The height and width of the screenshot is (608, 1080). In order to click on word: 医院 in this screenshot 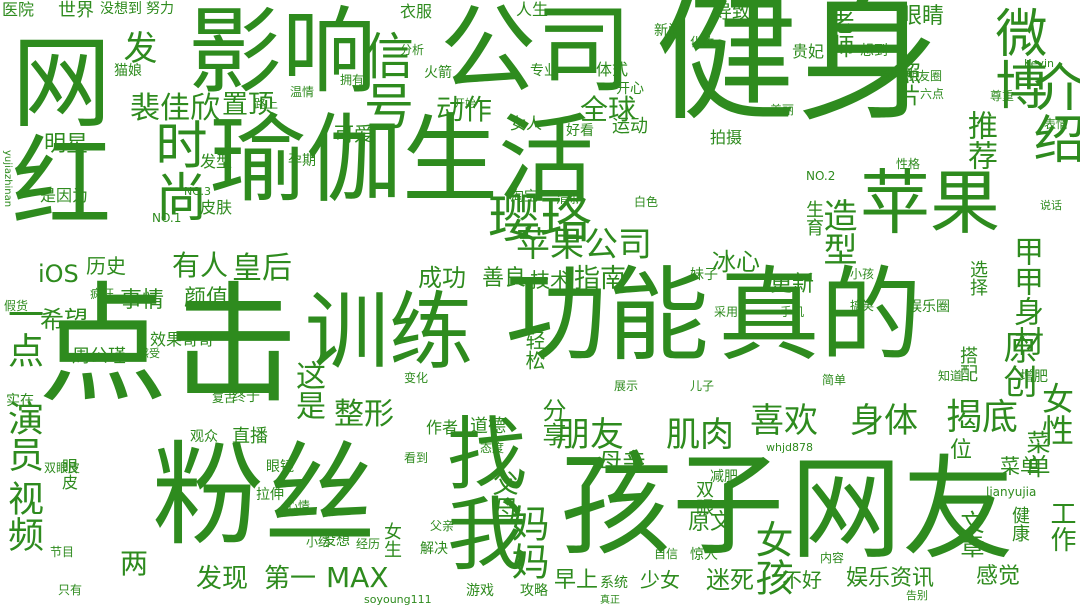, I will do `click(18, 9)`.